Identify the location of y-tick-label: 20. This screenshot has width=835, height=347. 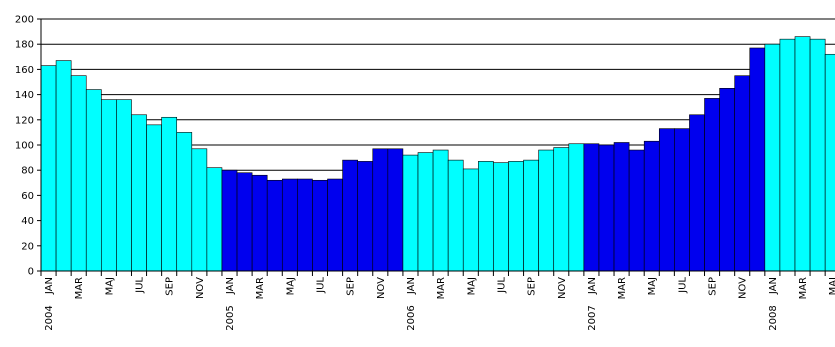
(27, 246).